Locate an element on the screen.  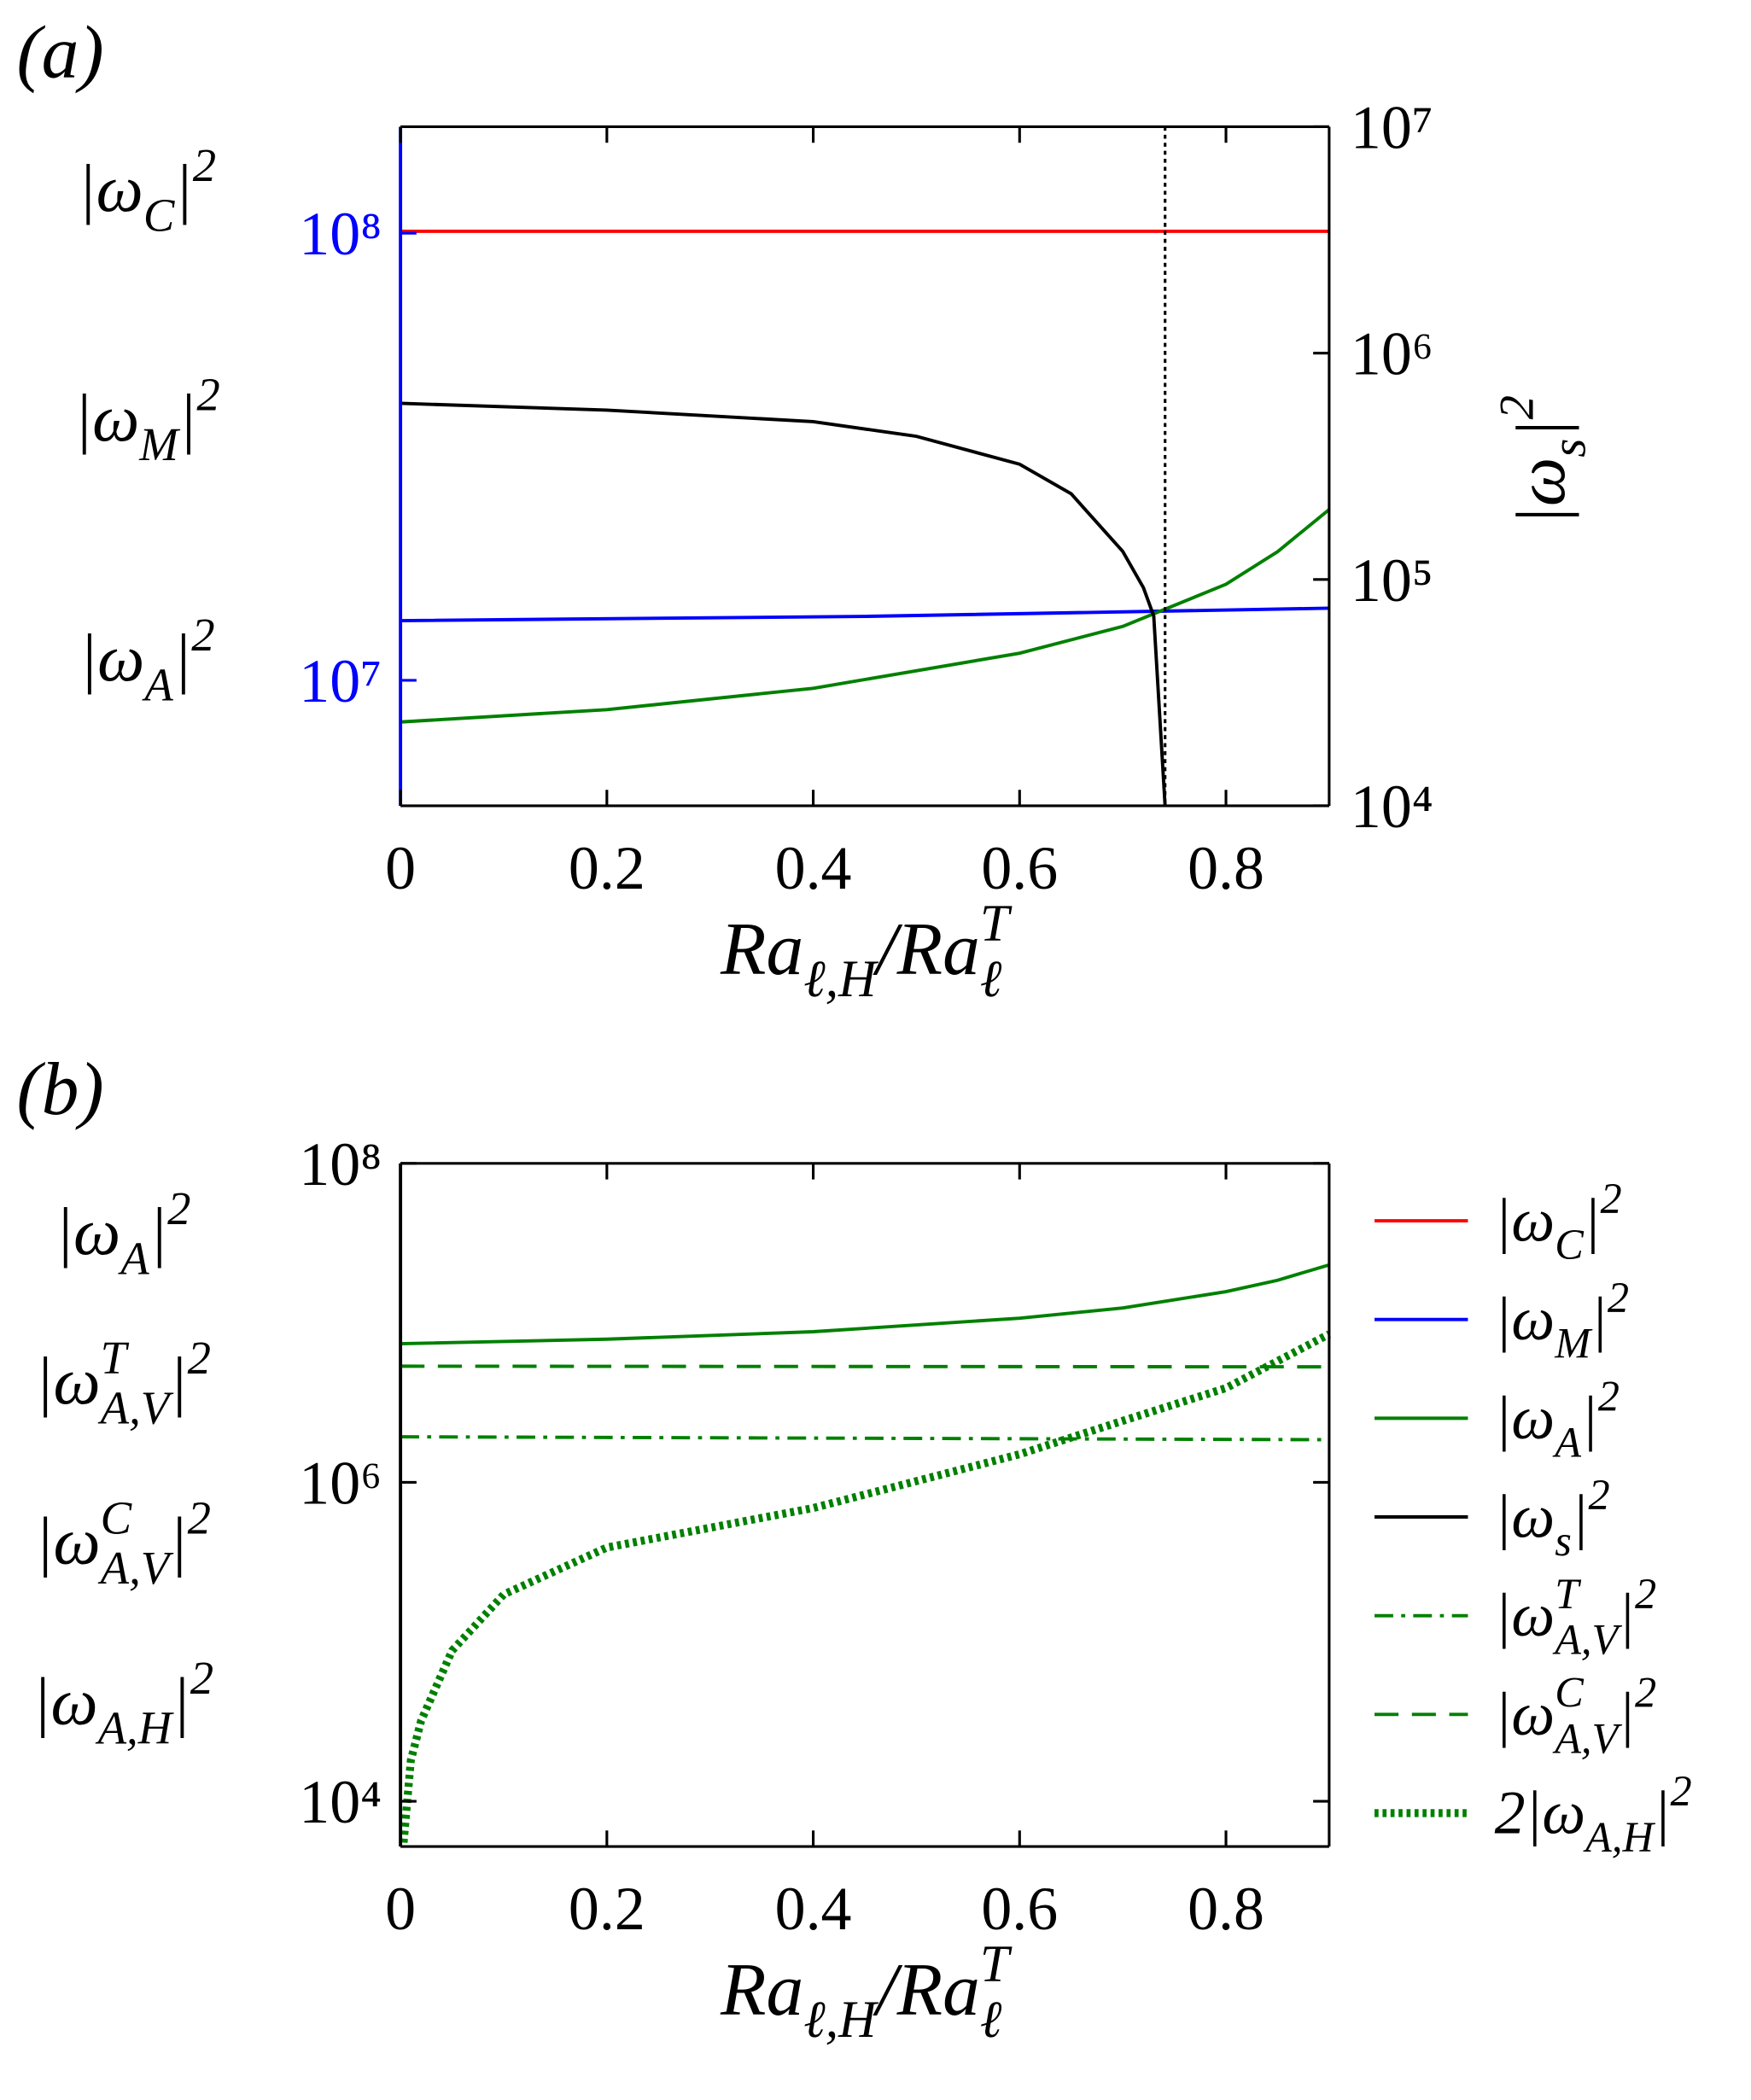
y2-tick-label: 10⁶ is located at coordinates (1392, 354).